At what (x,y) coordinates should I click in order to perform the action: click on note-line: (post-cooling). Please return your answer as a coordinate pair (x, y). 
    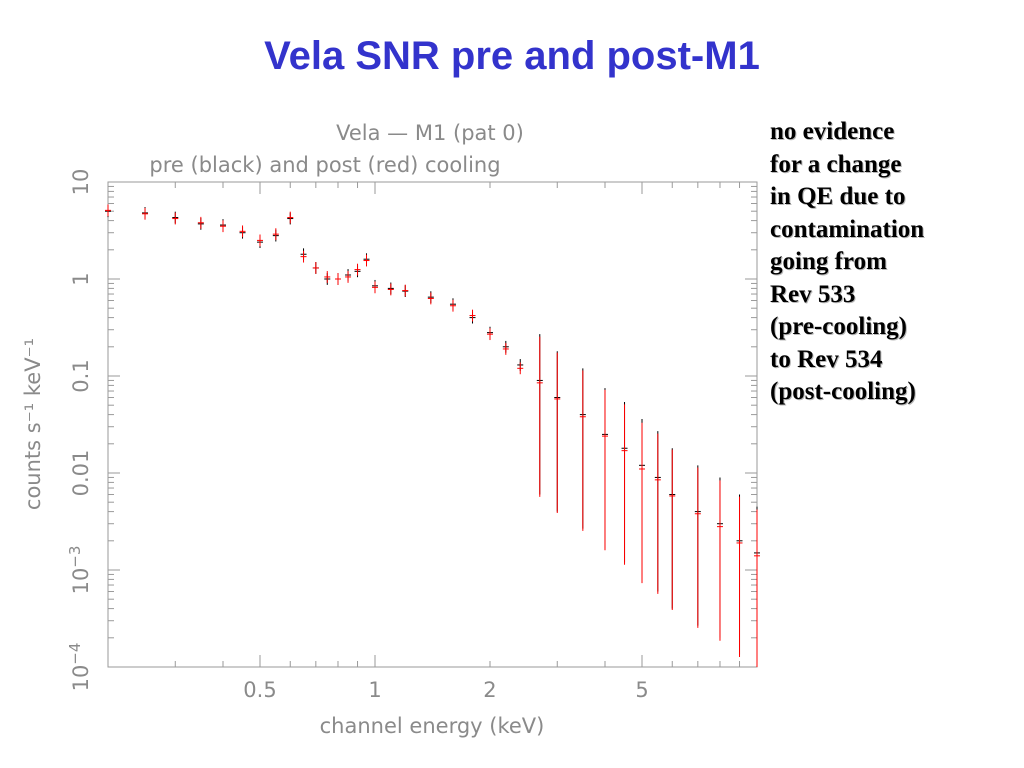
    Looking at the image, I should click on (843, 391).